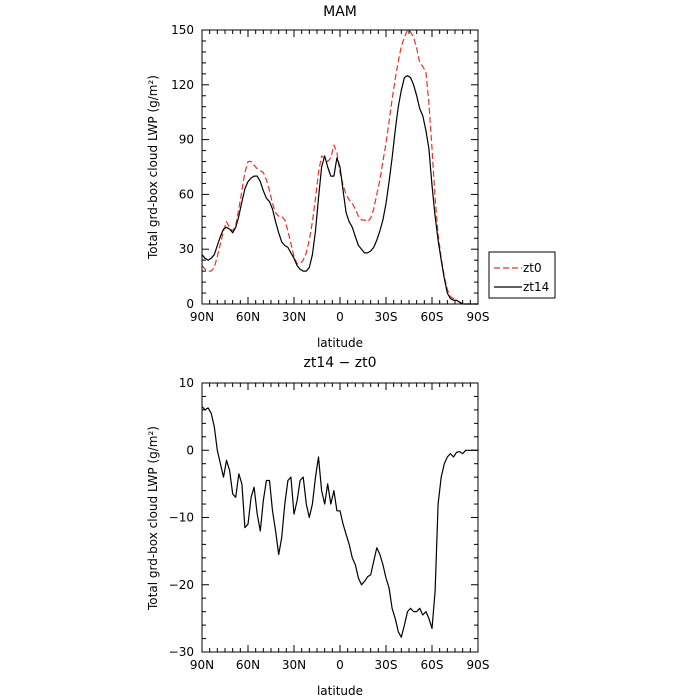 The image size is (700, 700). I want to click on bottom-chart-x-tick-label: 60S, so click(432, 665).